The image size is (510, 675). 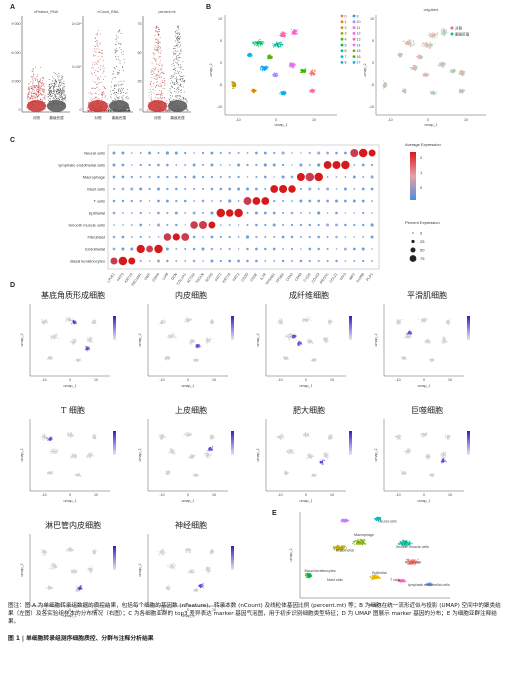 What do you see at coordinates (37, 117) in the screenshot?
I see `x-group-label: 对照` at bounding box center [37, 117].